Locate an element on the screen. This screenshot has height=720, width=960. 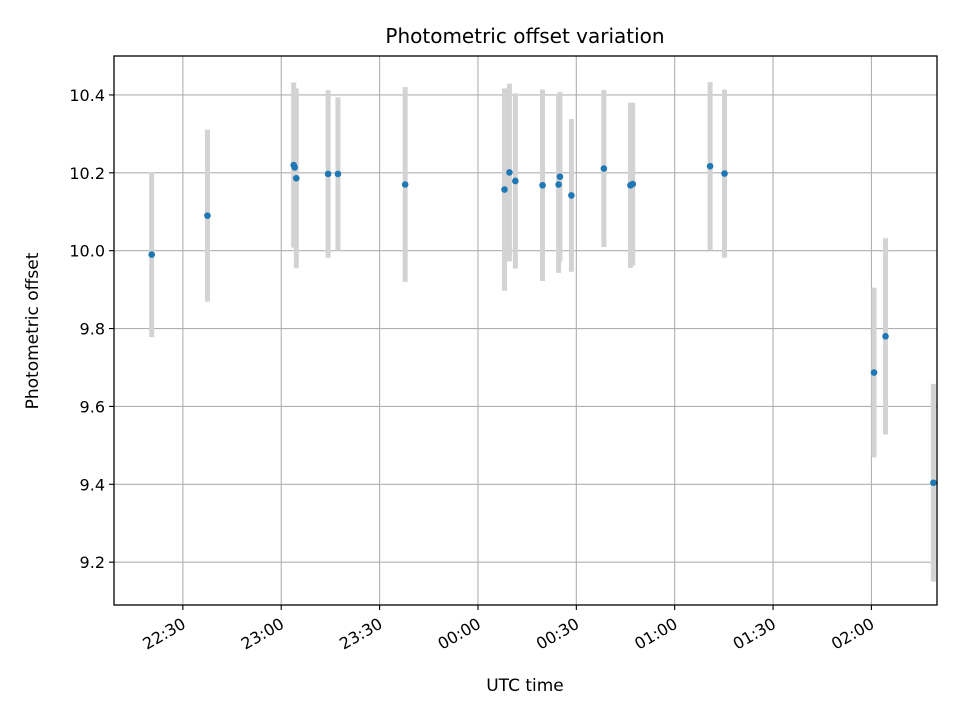
chart-title: Photometric offset variation is located at coordinates (524, 36).